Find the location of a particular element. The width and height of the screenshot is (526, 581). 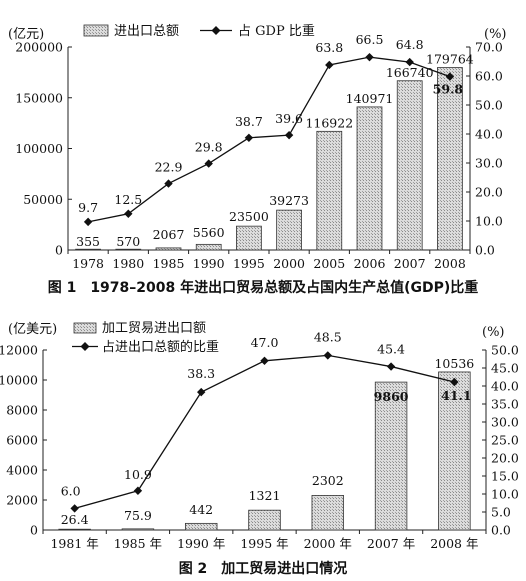

chart2-left-tick-label: 4000 is located at coordinates (22, 470).